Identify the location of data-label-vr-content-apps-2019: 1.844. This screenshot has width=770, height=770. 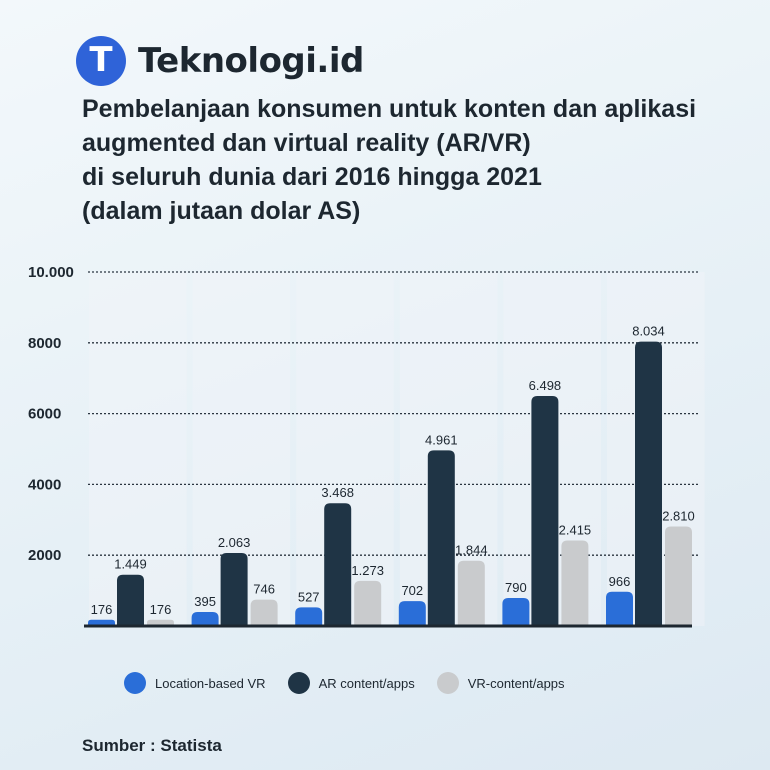
(471, 550).